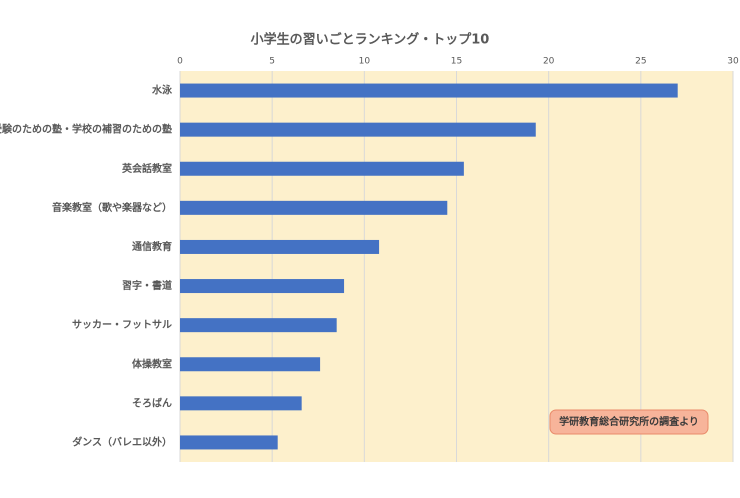 Image resolution: width=740 pixels, height=498 pixels. Describe the element at coordinates (549, 62) in the screenshot. I see `x-tick-label: 20` at that location.